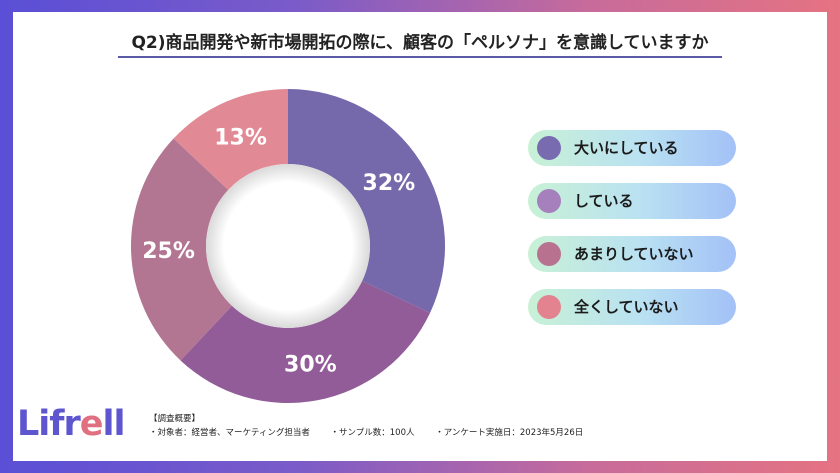 This screenshot has height=473, width=840. Describe the element at coordinates (175, 419) in the screenshot. I see `notes-heading: 【調査概要】` at that location.